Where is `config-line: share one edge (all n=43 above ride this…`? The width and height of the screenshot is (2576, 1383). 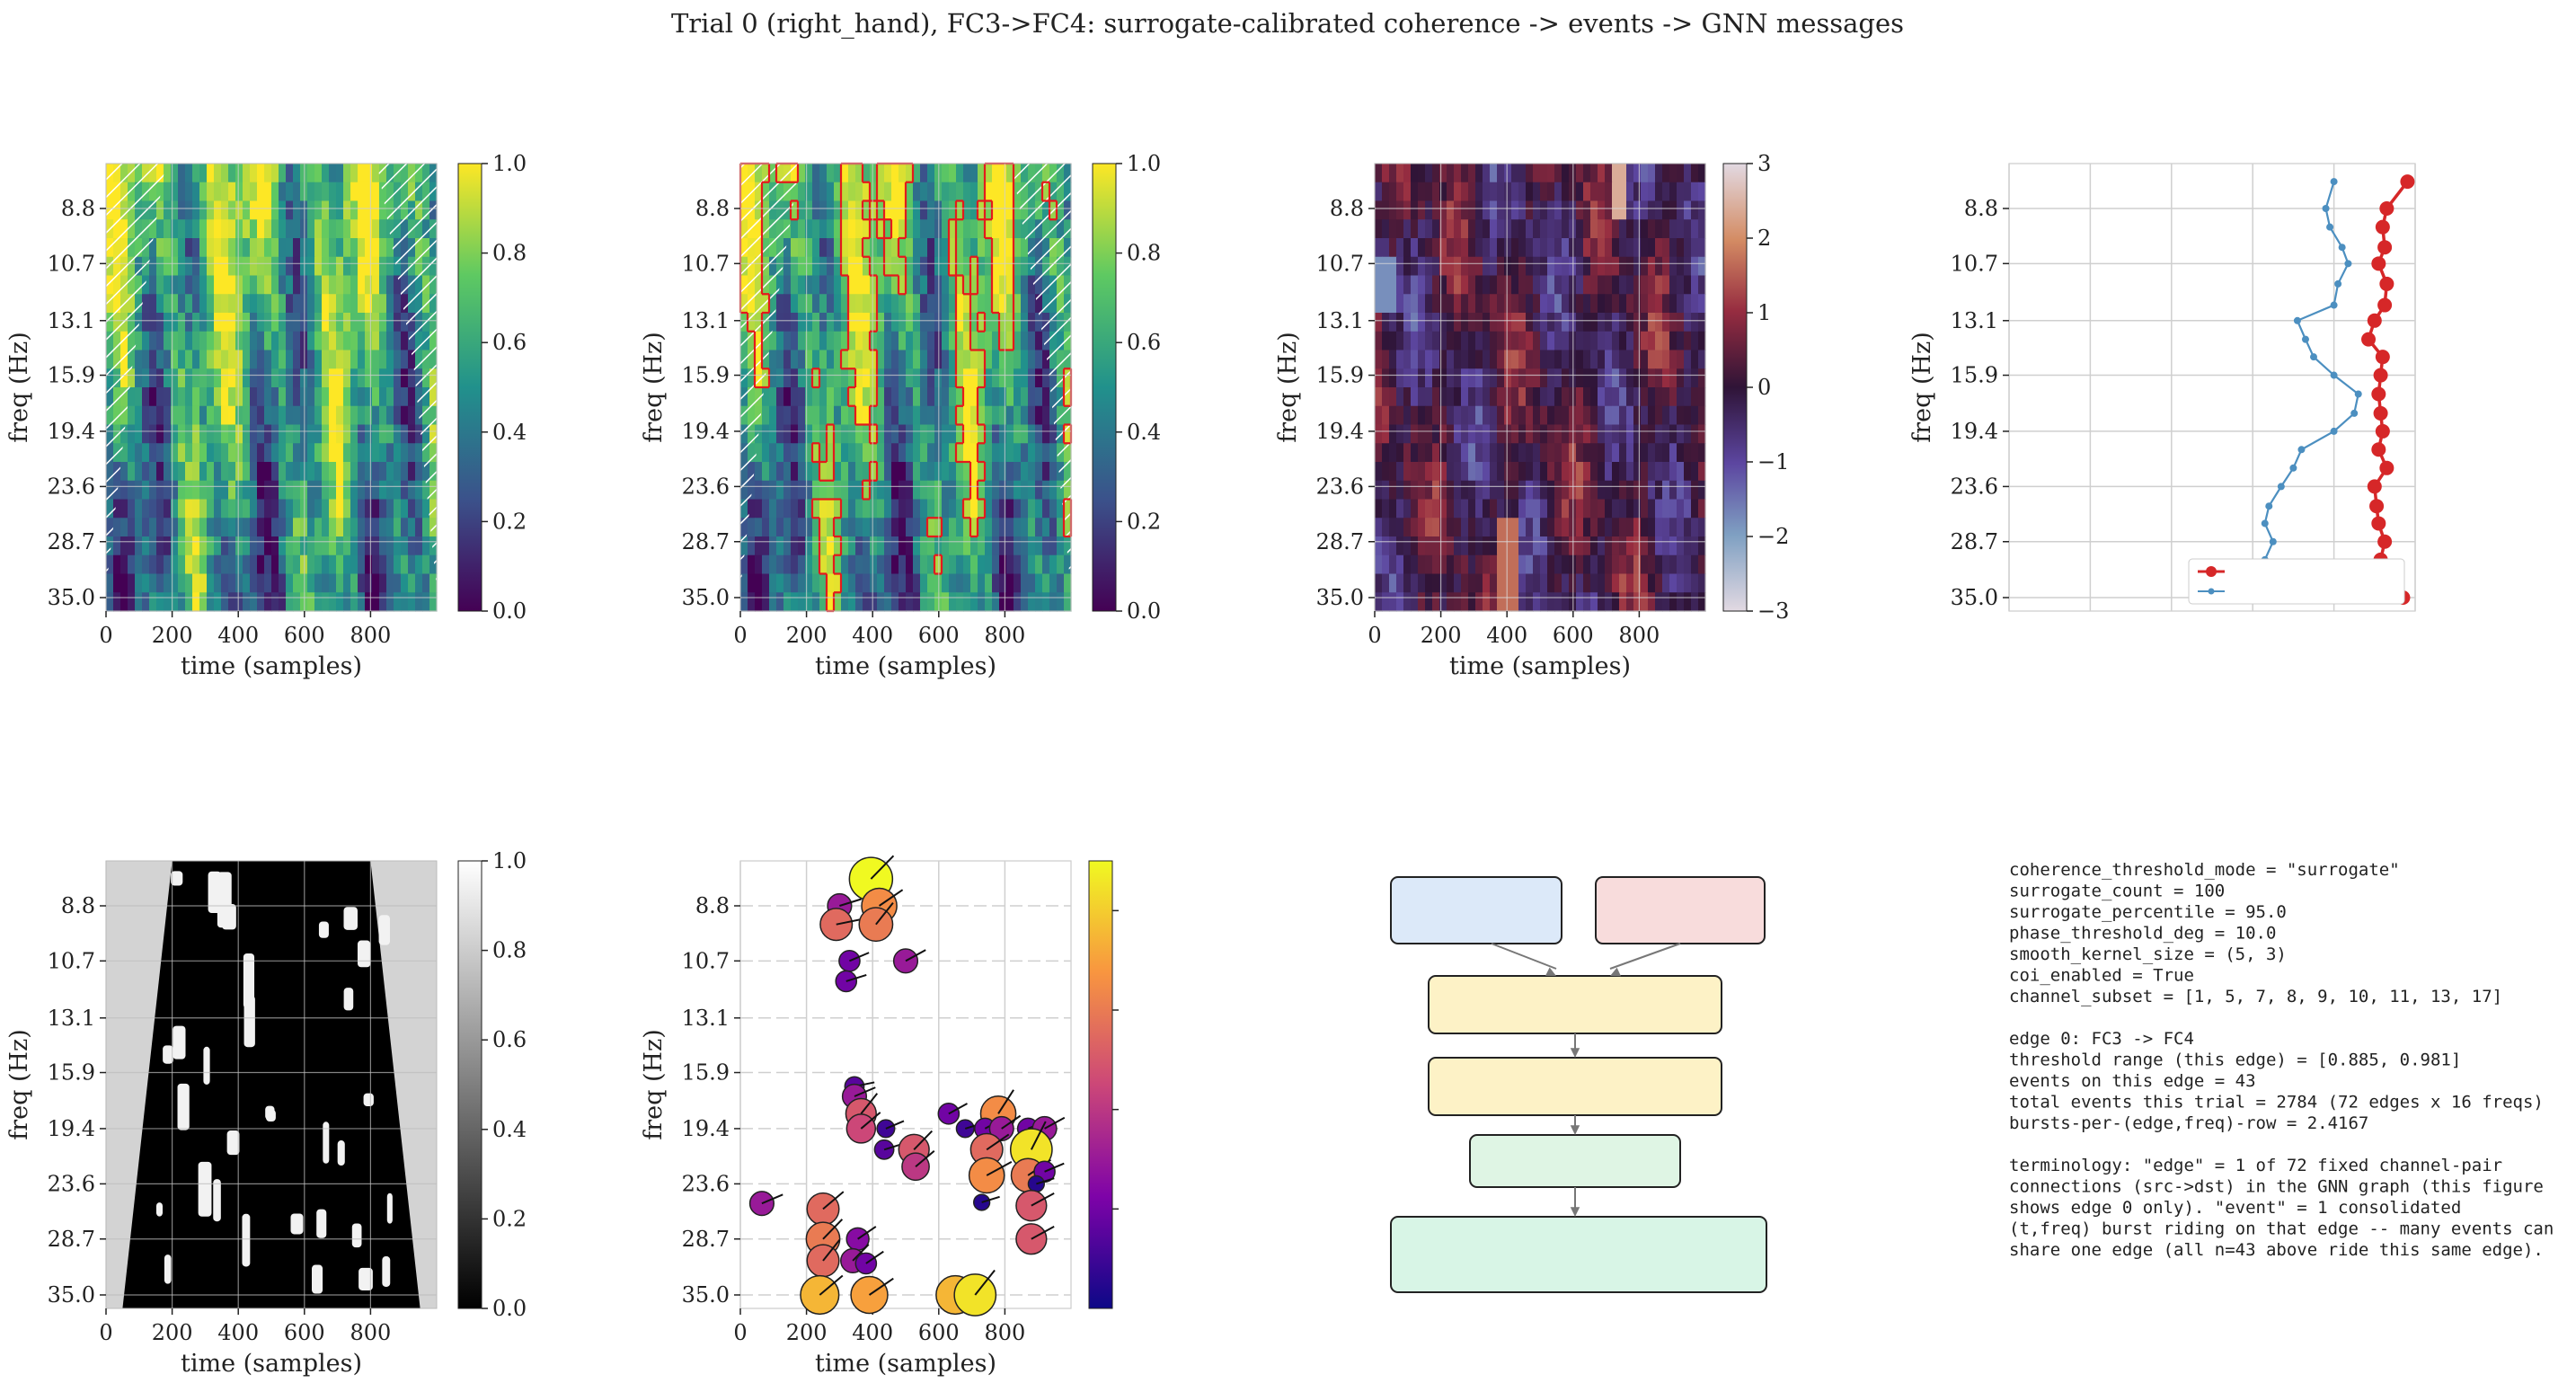 config-line: share one edge (all n=43 above ride this… is located at coordinates (2276, 1250).